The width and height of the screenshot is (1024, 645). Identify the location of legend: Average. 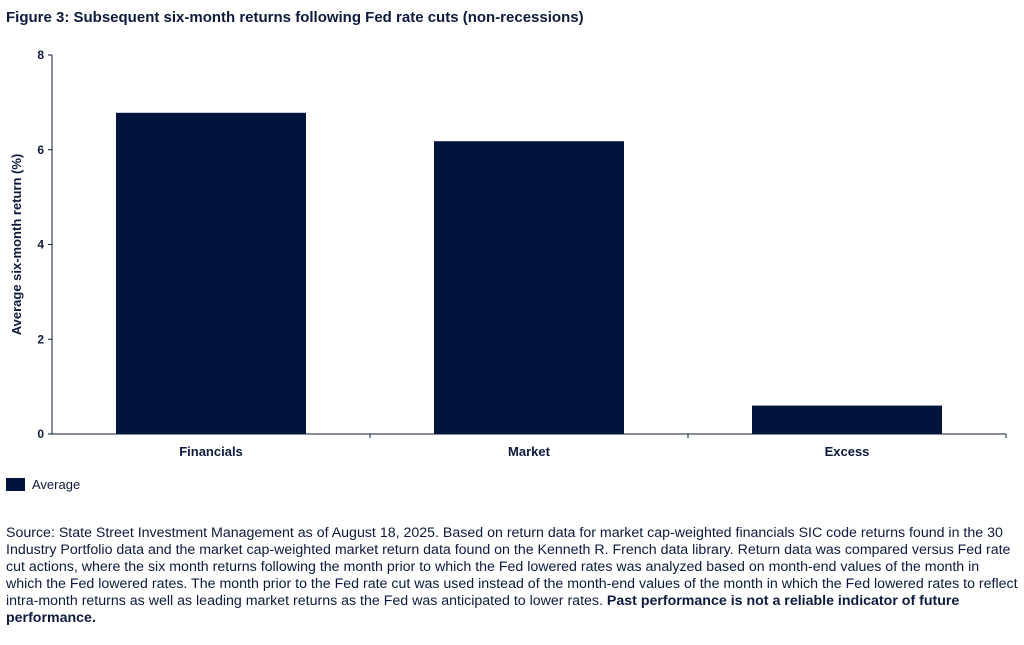
(43, 484).